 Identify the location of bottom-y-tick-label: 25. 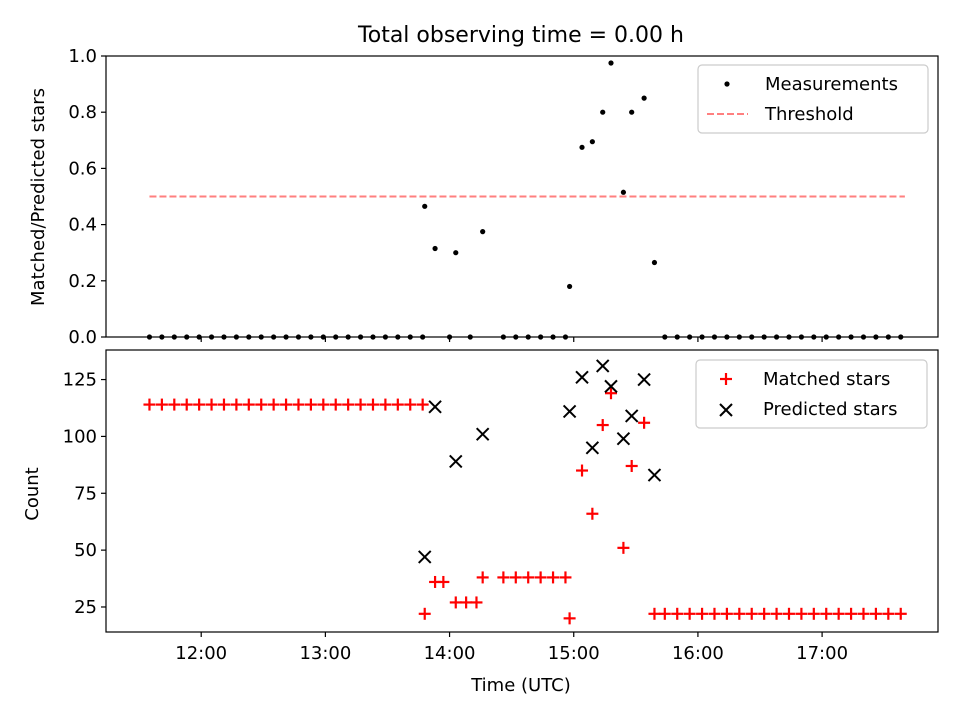
(85, 607).